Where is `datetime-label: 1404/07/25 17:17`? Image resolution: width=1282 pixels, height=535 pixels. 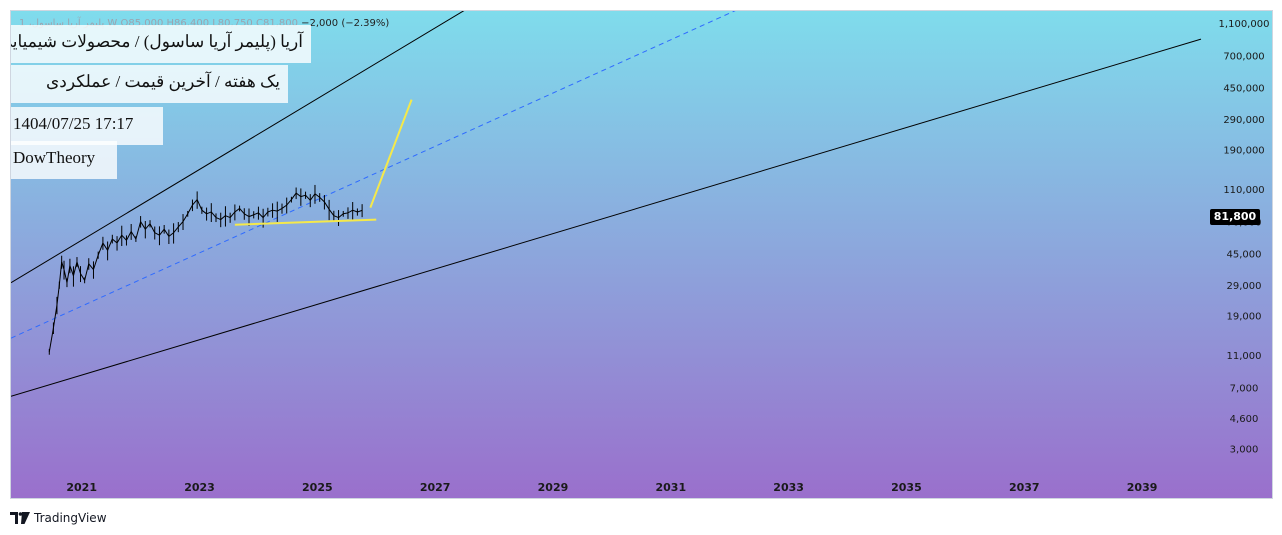 datetime-label: 1404/07/25 17:17 is located at coordinates (87, 126).